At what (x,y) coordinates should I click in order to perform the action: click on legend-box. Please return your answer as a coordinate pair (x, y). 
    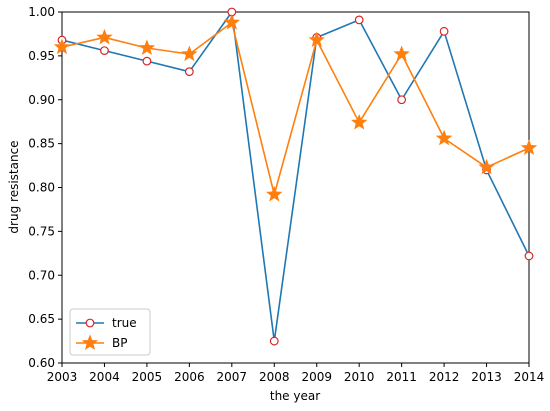
    Looking at the image, I should click on (110, 332).